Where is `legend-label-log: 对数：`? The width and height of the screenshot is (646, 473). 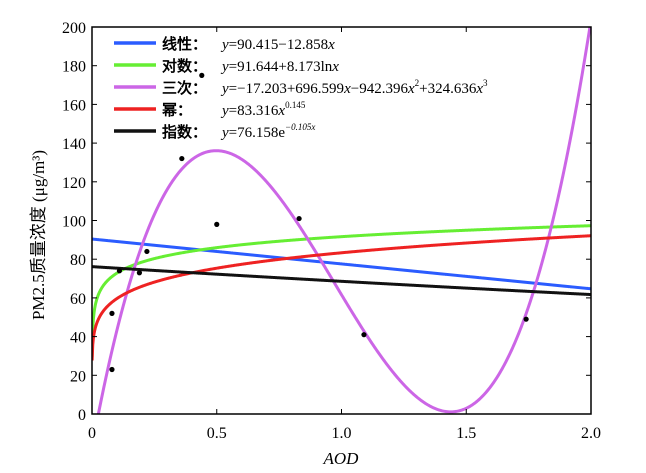 legend-label-log: 对数： is located at coordinates (184, 66).